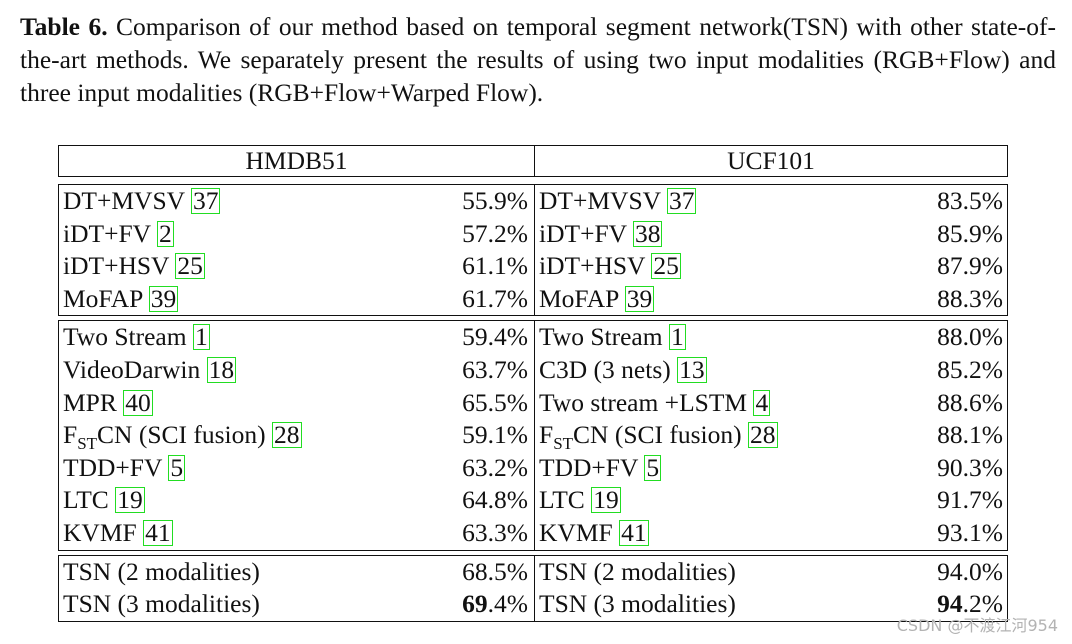  What do you see at coordinates (150, 369) in the screenshot?
I see `method-name: VideoDarwin 18` at bounding box center [150, 369].